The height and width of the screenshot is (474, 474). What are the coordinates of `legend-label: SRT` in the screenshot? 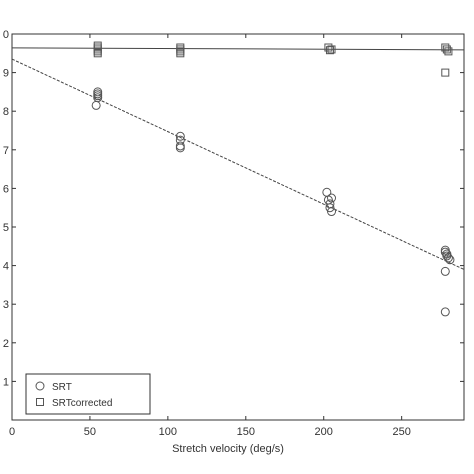 It's located at (62, 387).